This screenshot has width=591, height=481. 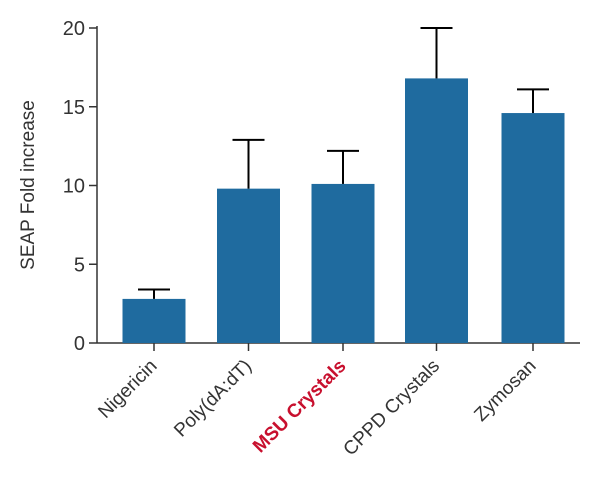 What do you see at coordinates (392, 408) in the screenshot?
I see `x-tick-label: CPPD Crystals` at bounding box center [392, 408].